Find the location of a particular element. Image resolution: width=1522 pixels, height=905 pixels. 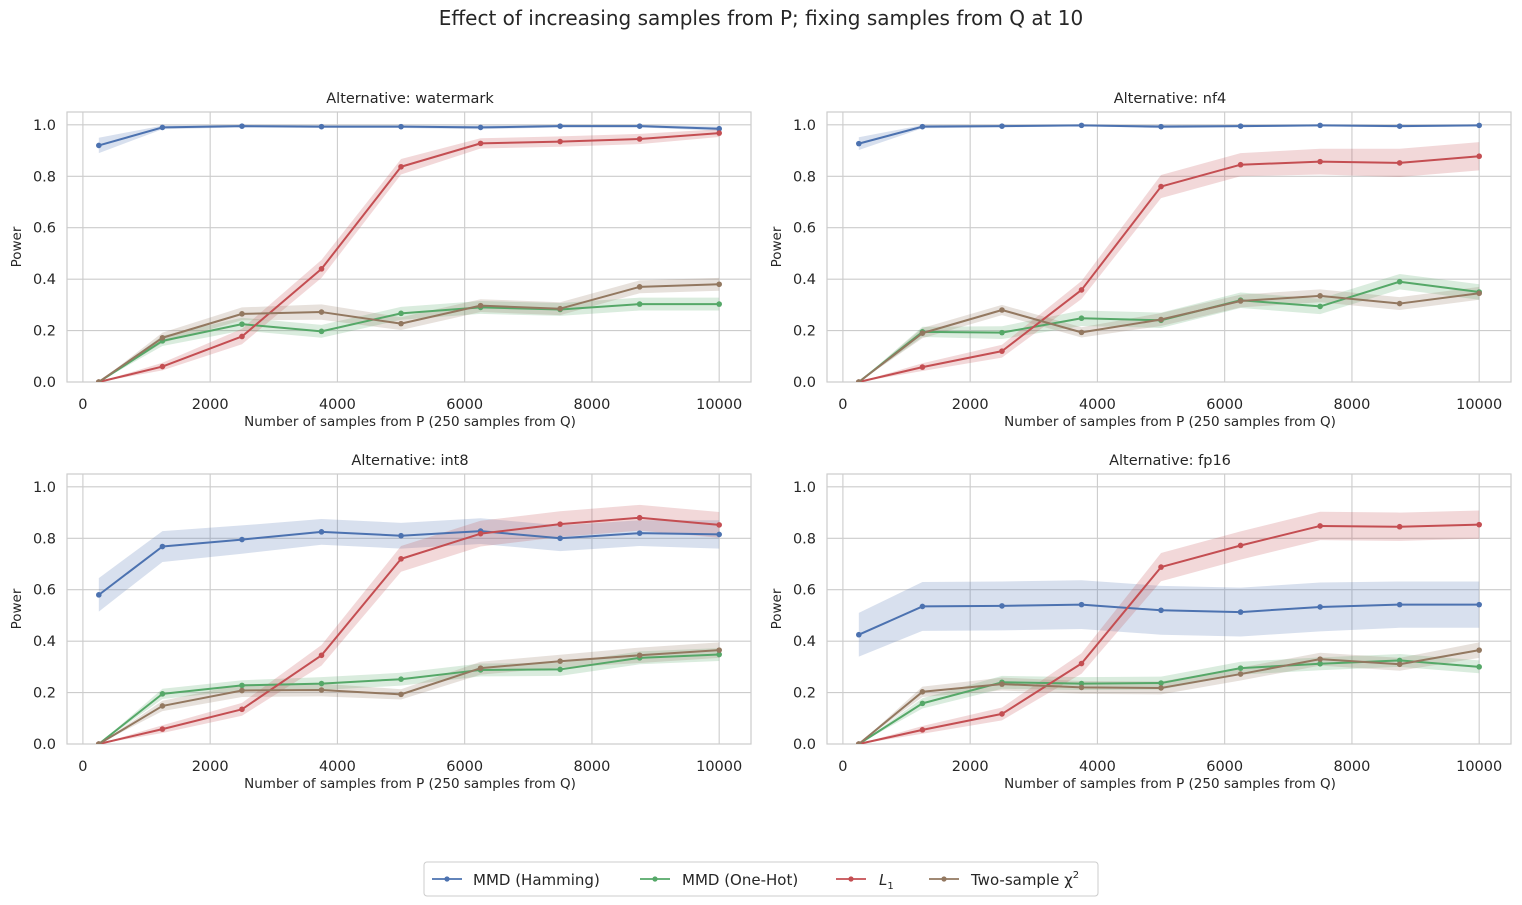

y-tick-label: 0.4 is located at coordinates (804, 280).